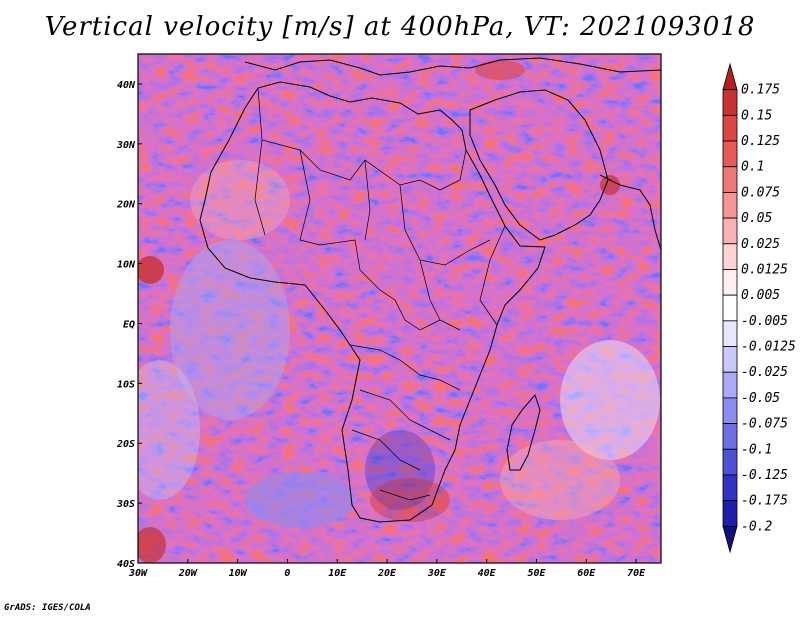 This screenshot has width=800, height=618. What do you see at coordinates (768, 347) in the screenshot?
I see `colorbar-label: -0.0125` at bounding box center [768, 347].